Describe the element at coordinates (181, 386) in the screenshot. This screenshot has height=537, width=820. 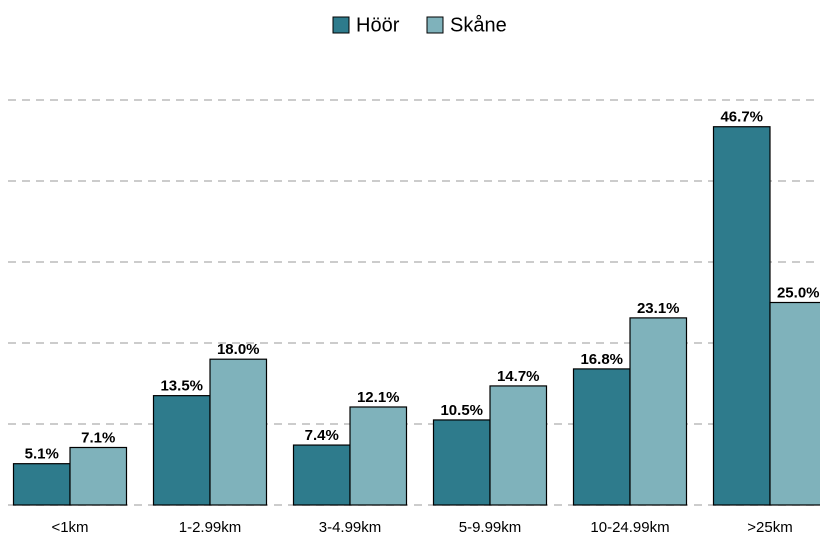
I see `data-label: 13.5%` at that location.